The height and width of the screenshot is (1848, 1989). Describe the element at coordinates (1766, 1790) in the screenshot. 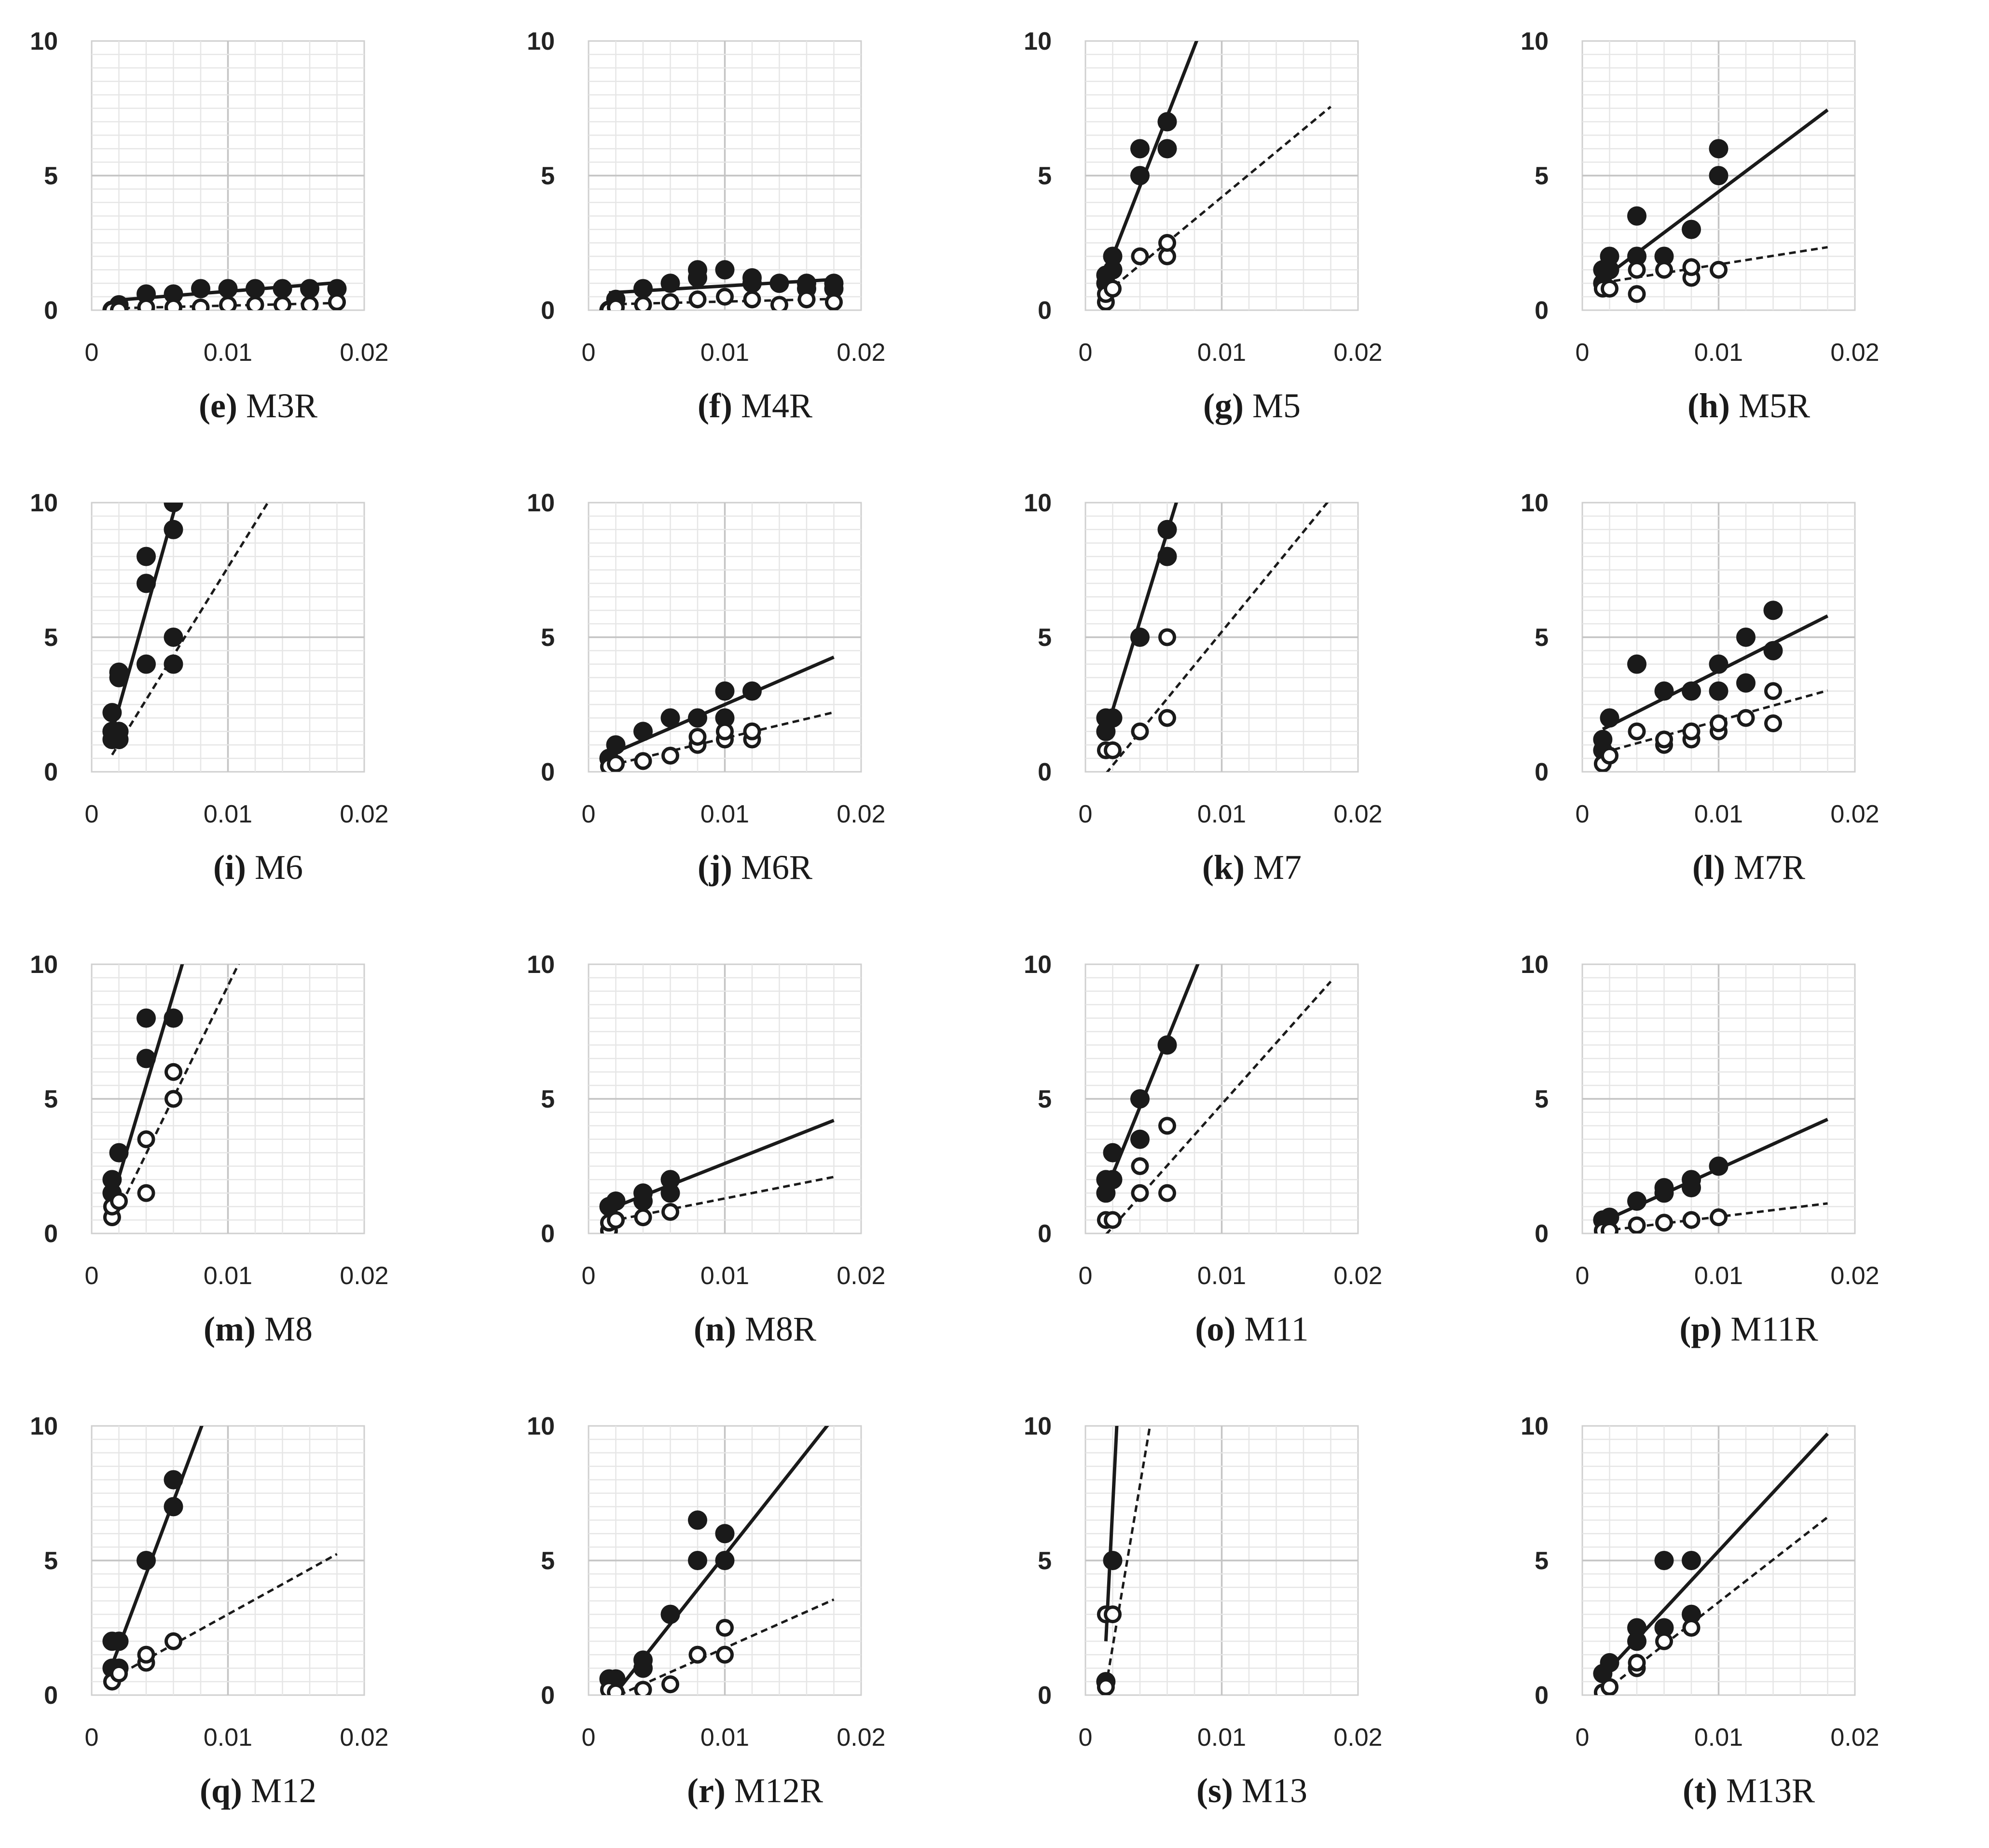

I see `panel-name: M13R` at that location.